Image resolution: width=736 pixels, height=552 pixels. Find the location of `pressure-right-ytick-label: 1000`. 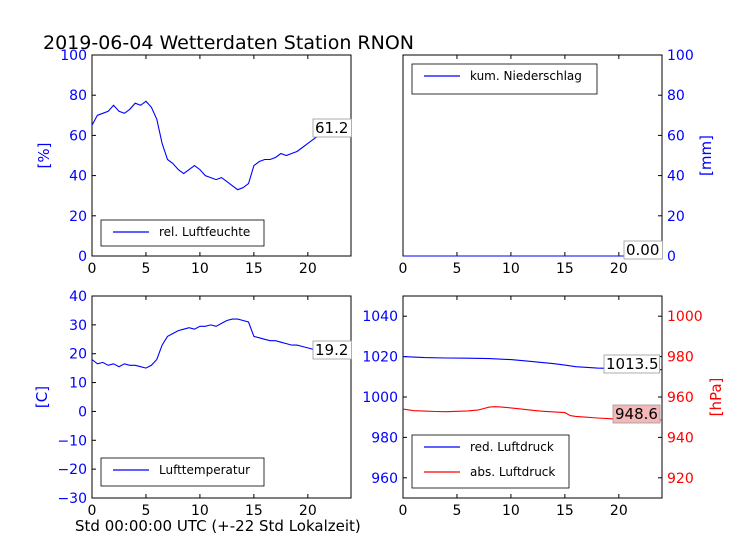

pressure-right-ytick-label: 1000 is located at coordinates (685, 317).